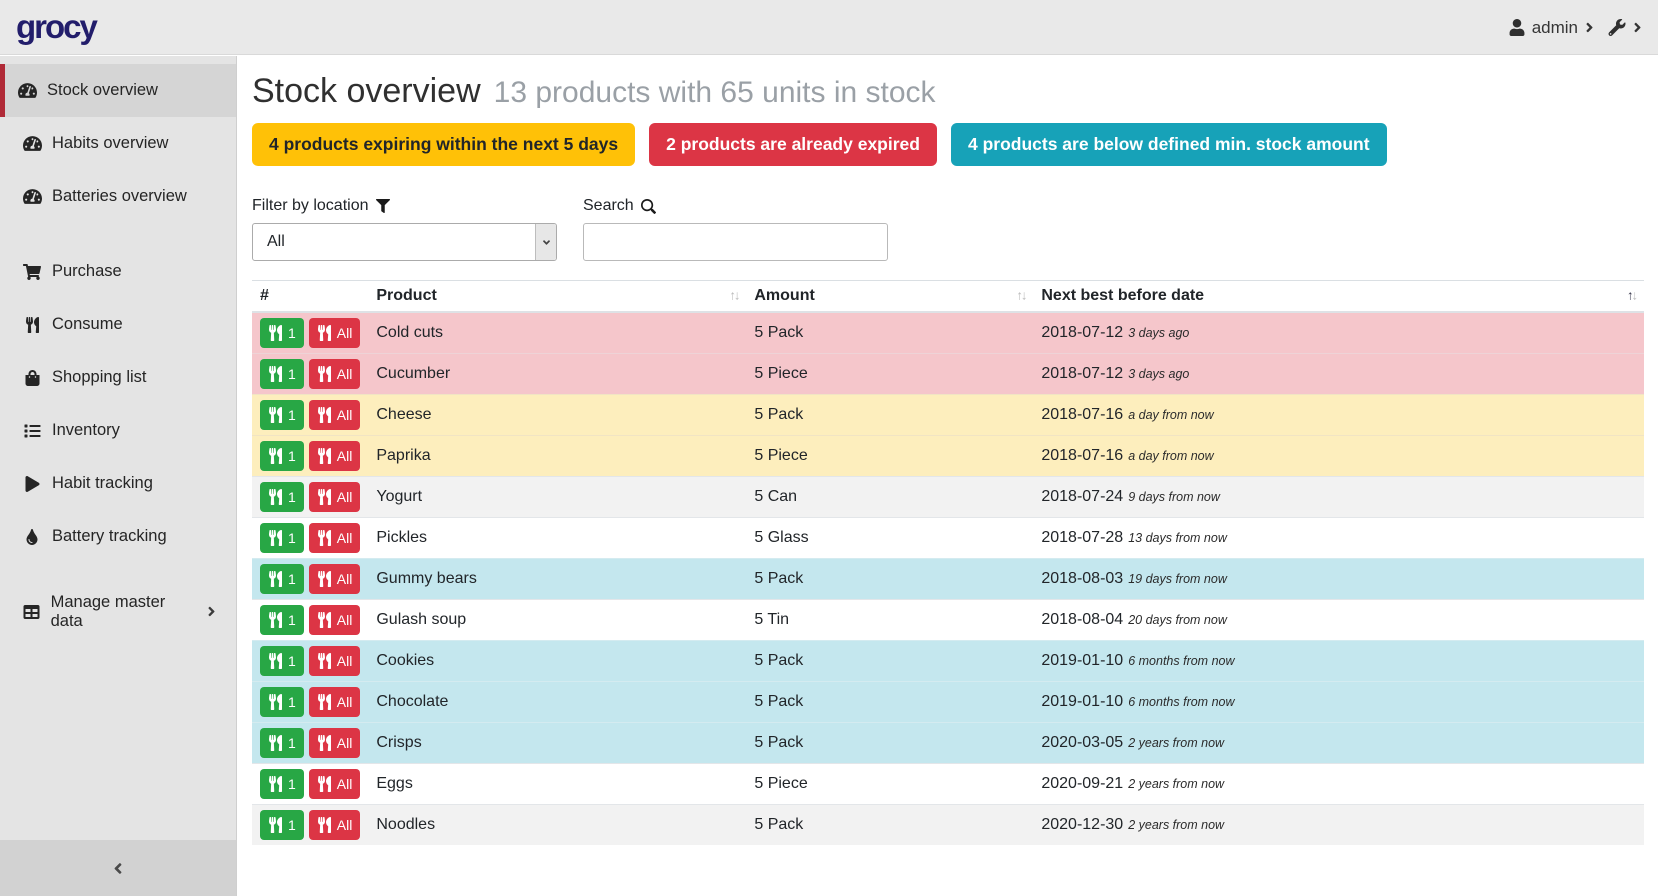 This screenshot has width=1658, height=896. Describe the element at coordinates (1338, 661) in the screenshot. I see `best-before-cell: 2019-01-10 6 months from now` at that location.